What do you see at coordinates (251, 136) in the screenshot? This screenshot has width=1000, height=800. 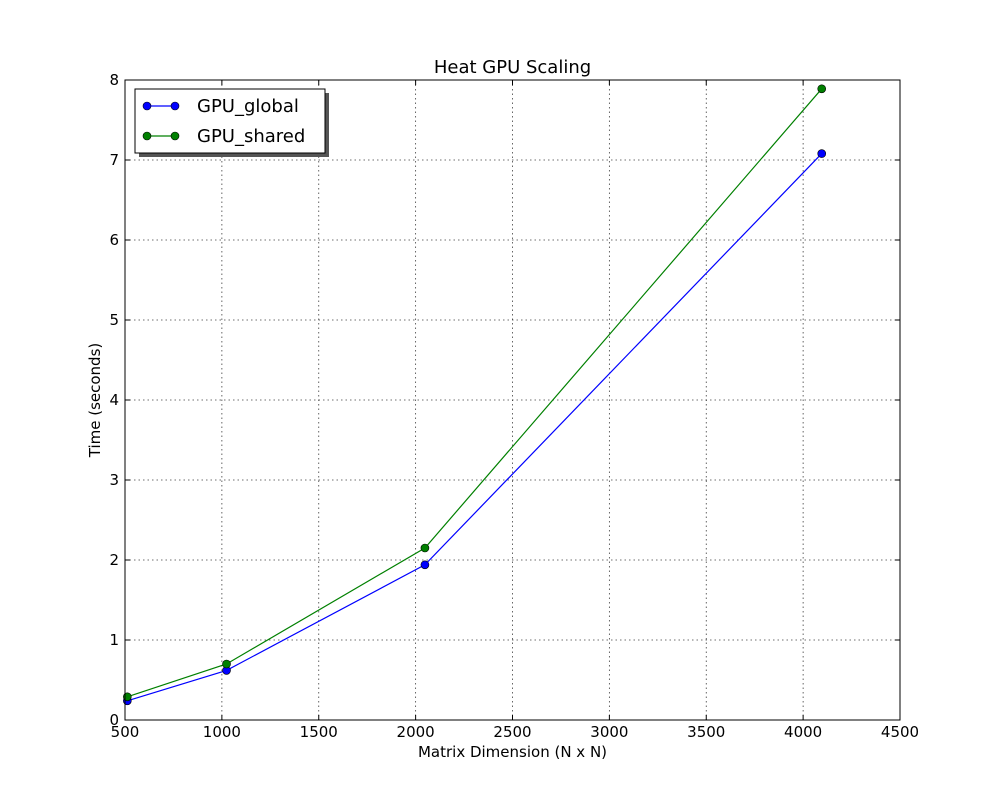 I see `legend-label: GPU_shared` at bounding box center [251, 136].